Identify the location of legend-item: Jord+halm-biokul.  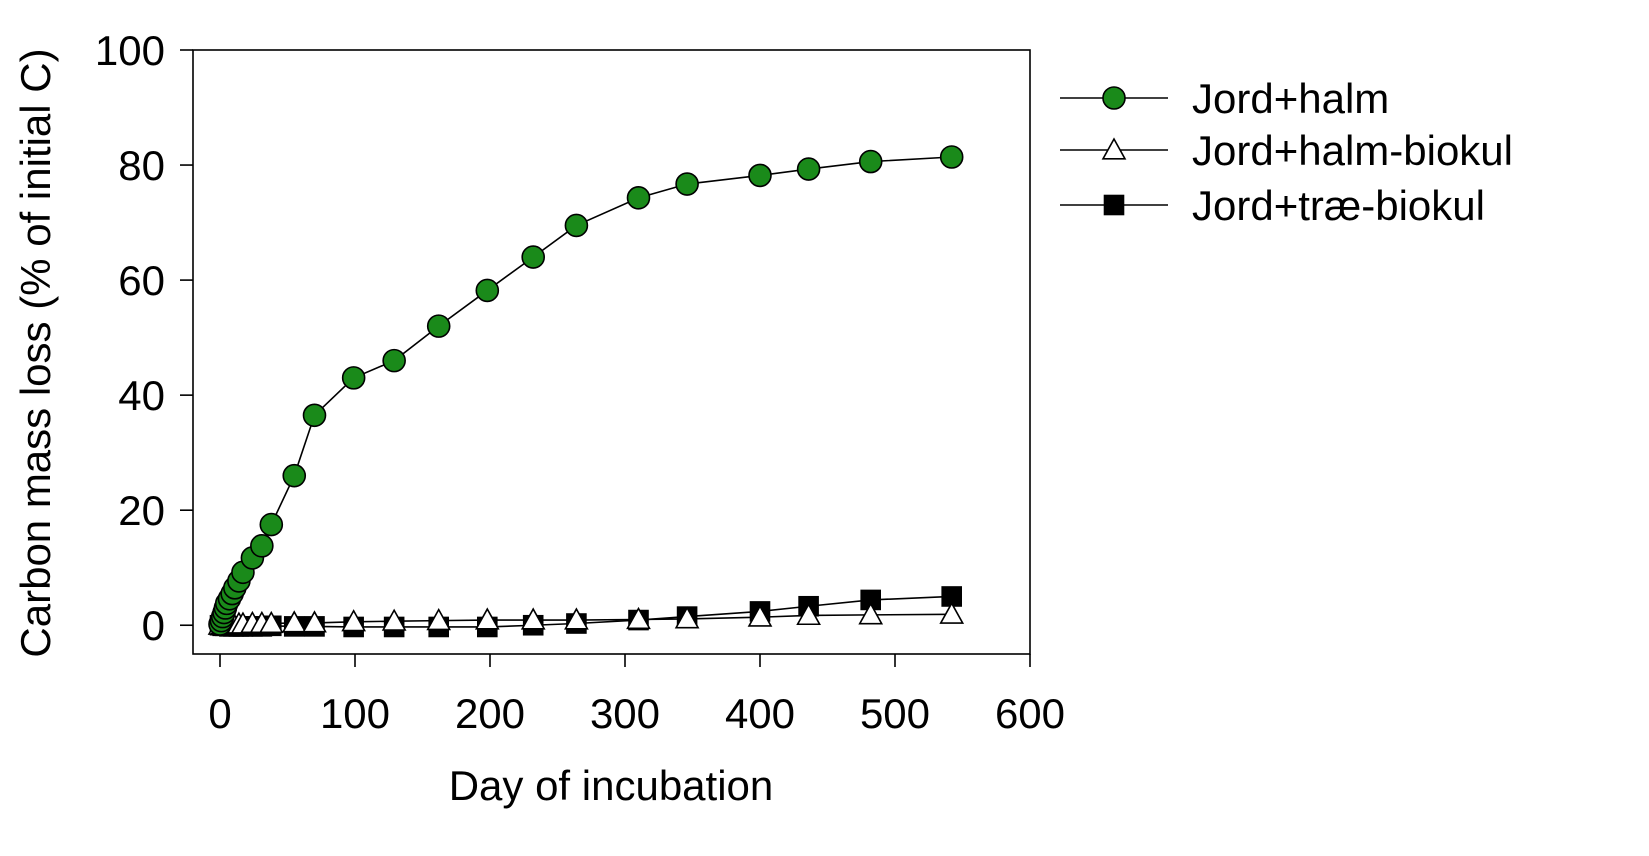
(1286, 150).